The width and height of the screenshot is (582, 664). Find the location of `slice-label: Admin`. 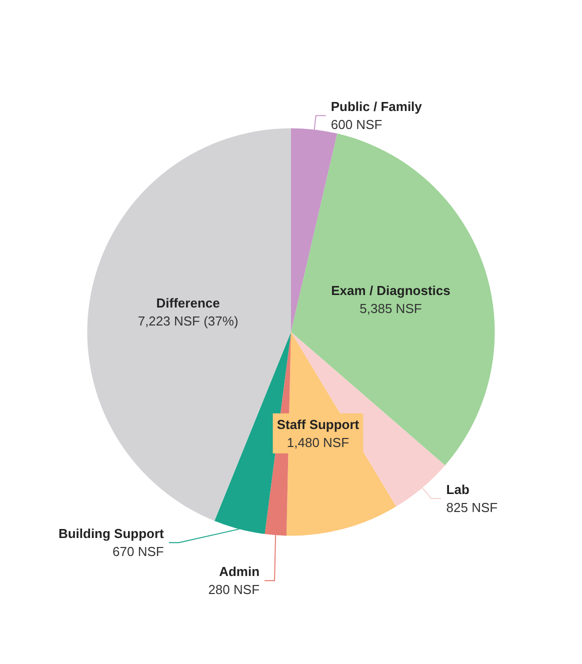

slice-label: Admin is located at coordinates (239, 572).